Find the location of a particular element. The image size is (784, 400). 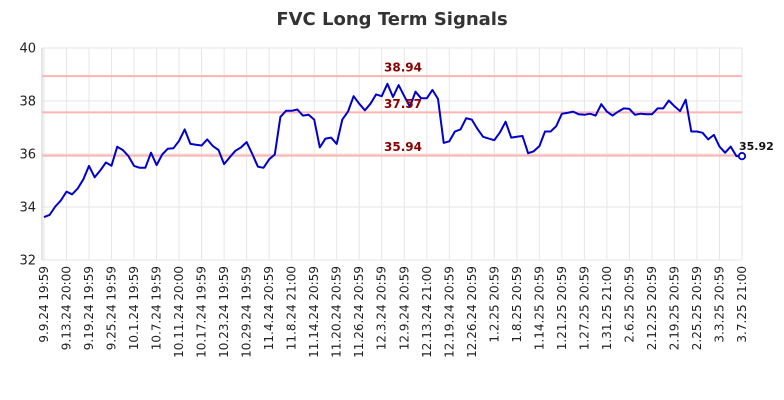

x-tick-label: 12.26.24 20:59 is located at coordinates (472, 312).